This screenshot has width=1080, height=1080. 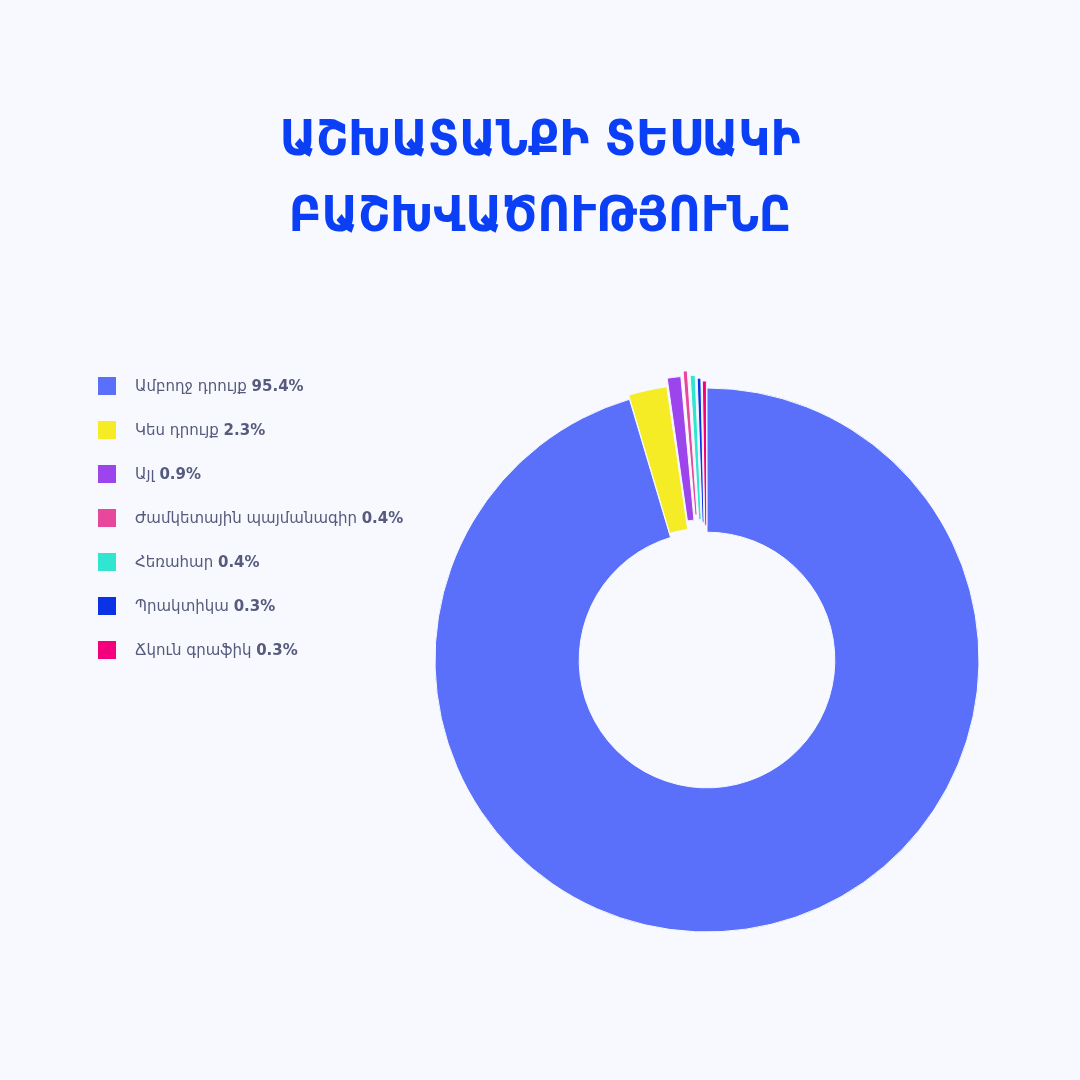 I want to click on legend-label: Կես դրույք, so click(x=177, y=429).